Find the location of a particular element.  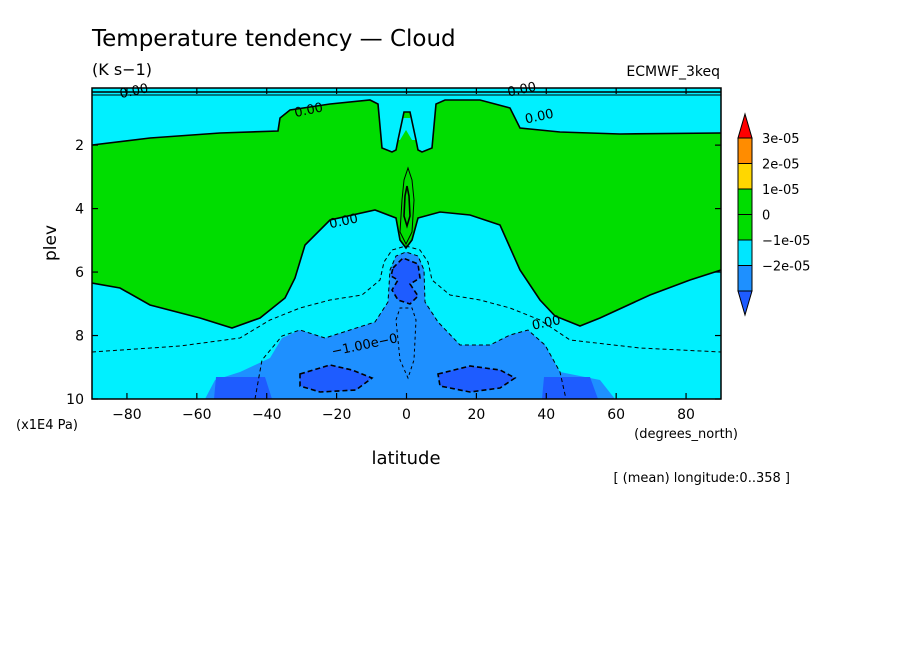

y-tick-label: 4 is located at coordinates (79, 210).